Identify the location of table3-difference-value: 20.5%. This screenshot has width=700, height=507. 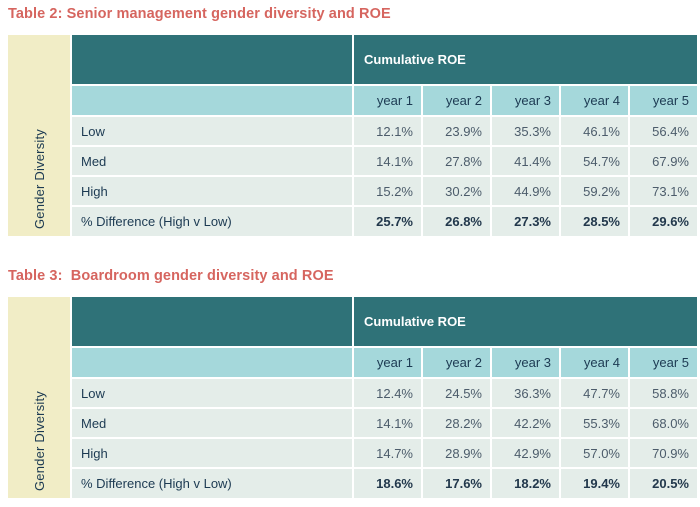
(663, 483).